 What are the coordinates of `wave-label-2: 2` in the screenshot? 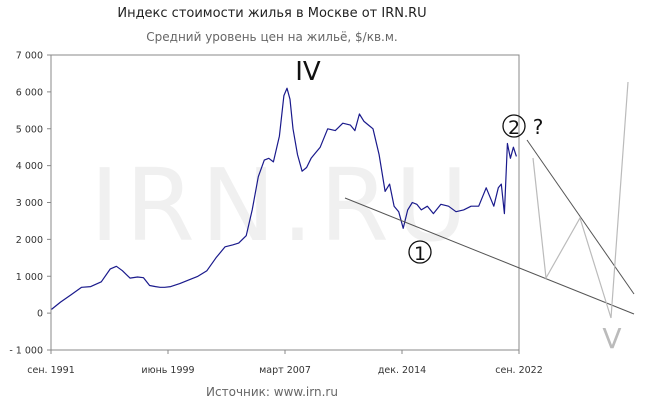 It's located at (514, 128).